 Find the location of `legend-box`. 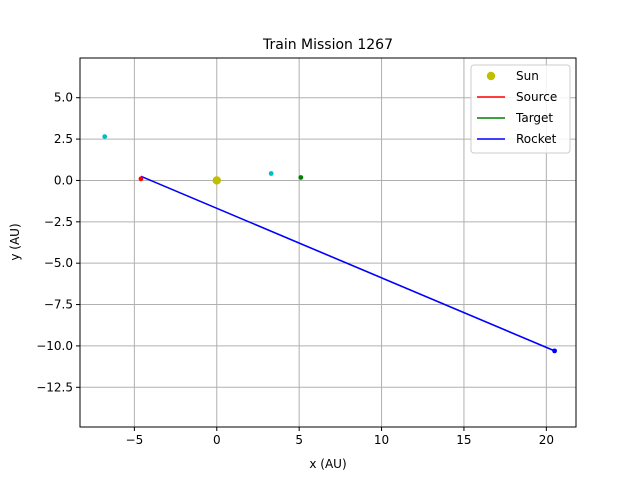

legend-box is located at coordinates (520, 109).